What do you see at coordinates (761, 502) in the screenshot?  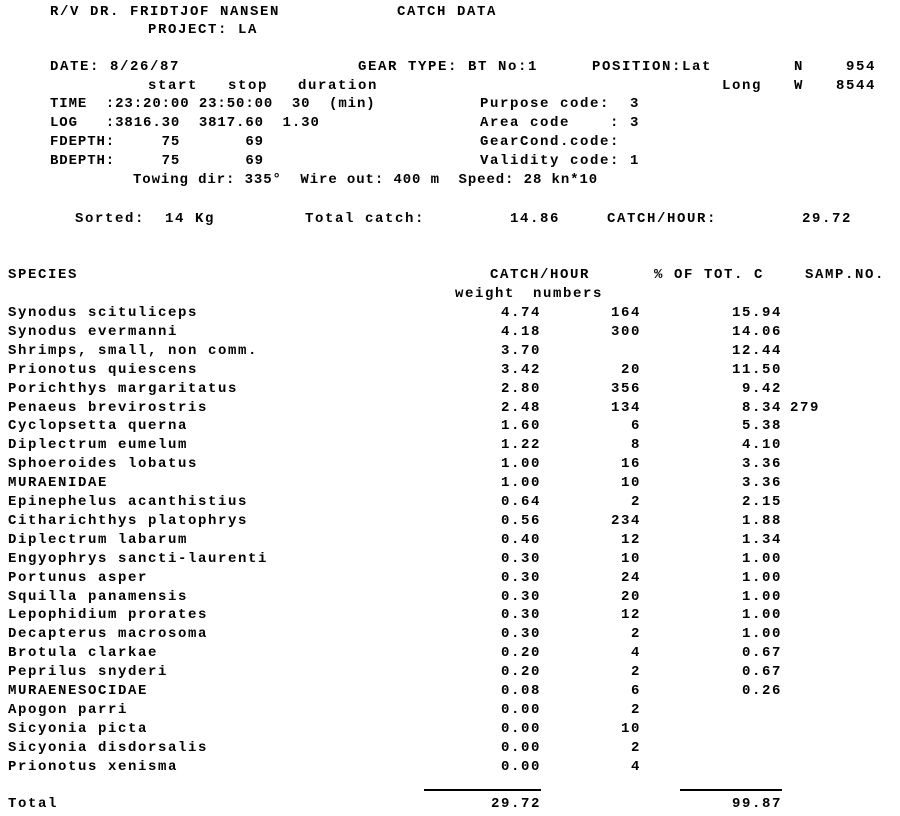 I see `pct-total: 2.15` at bounding box center [761, 502].